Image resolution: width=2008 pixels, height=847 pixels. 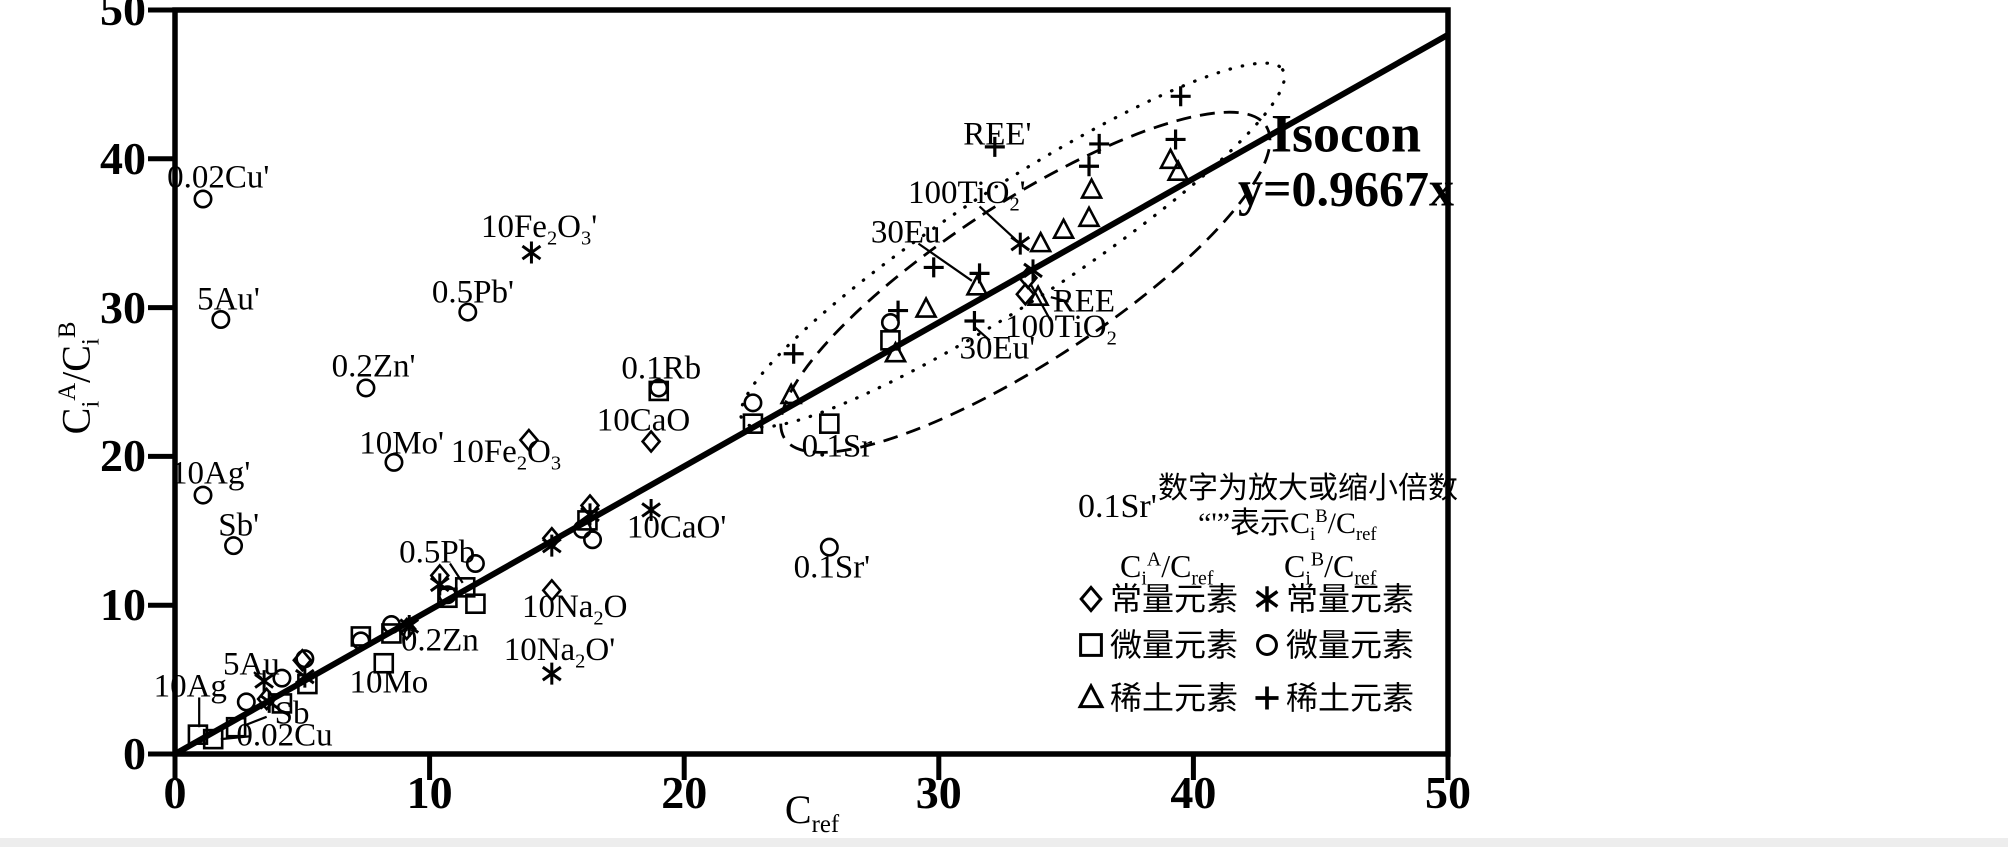 What do you see at coordinates (1091, 696) in the screenshot?
I see `legend-symbol-triangle` at bounding box center [1091, 696].